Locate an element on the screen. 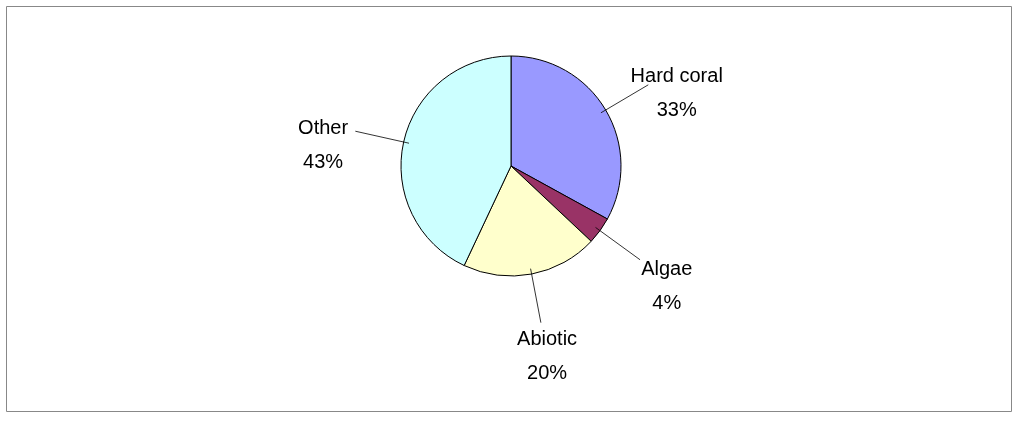  slice-label: Abiotic is located at coordinates (547, 337).